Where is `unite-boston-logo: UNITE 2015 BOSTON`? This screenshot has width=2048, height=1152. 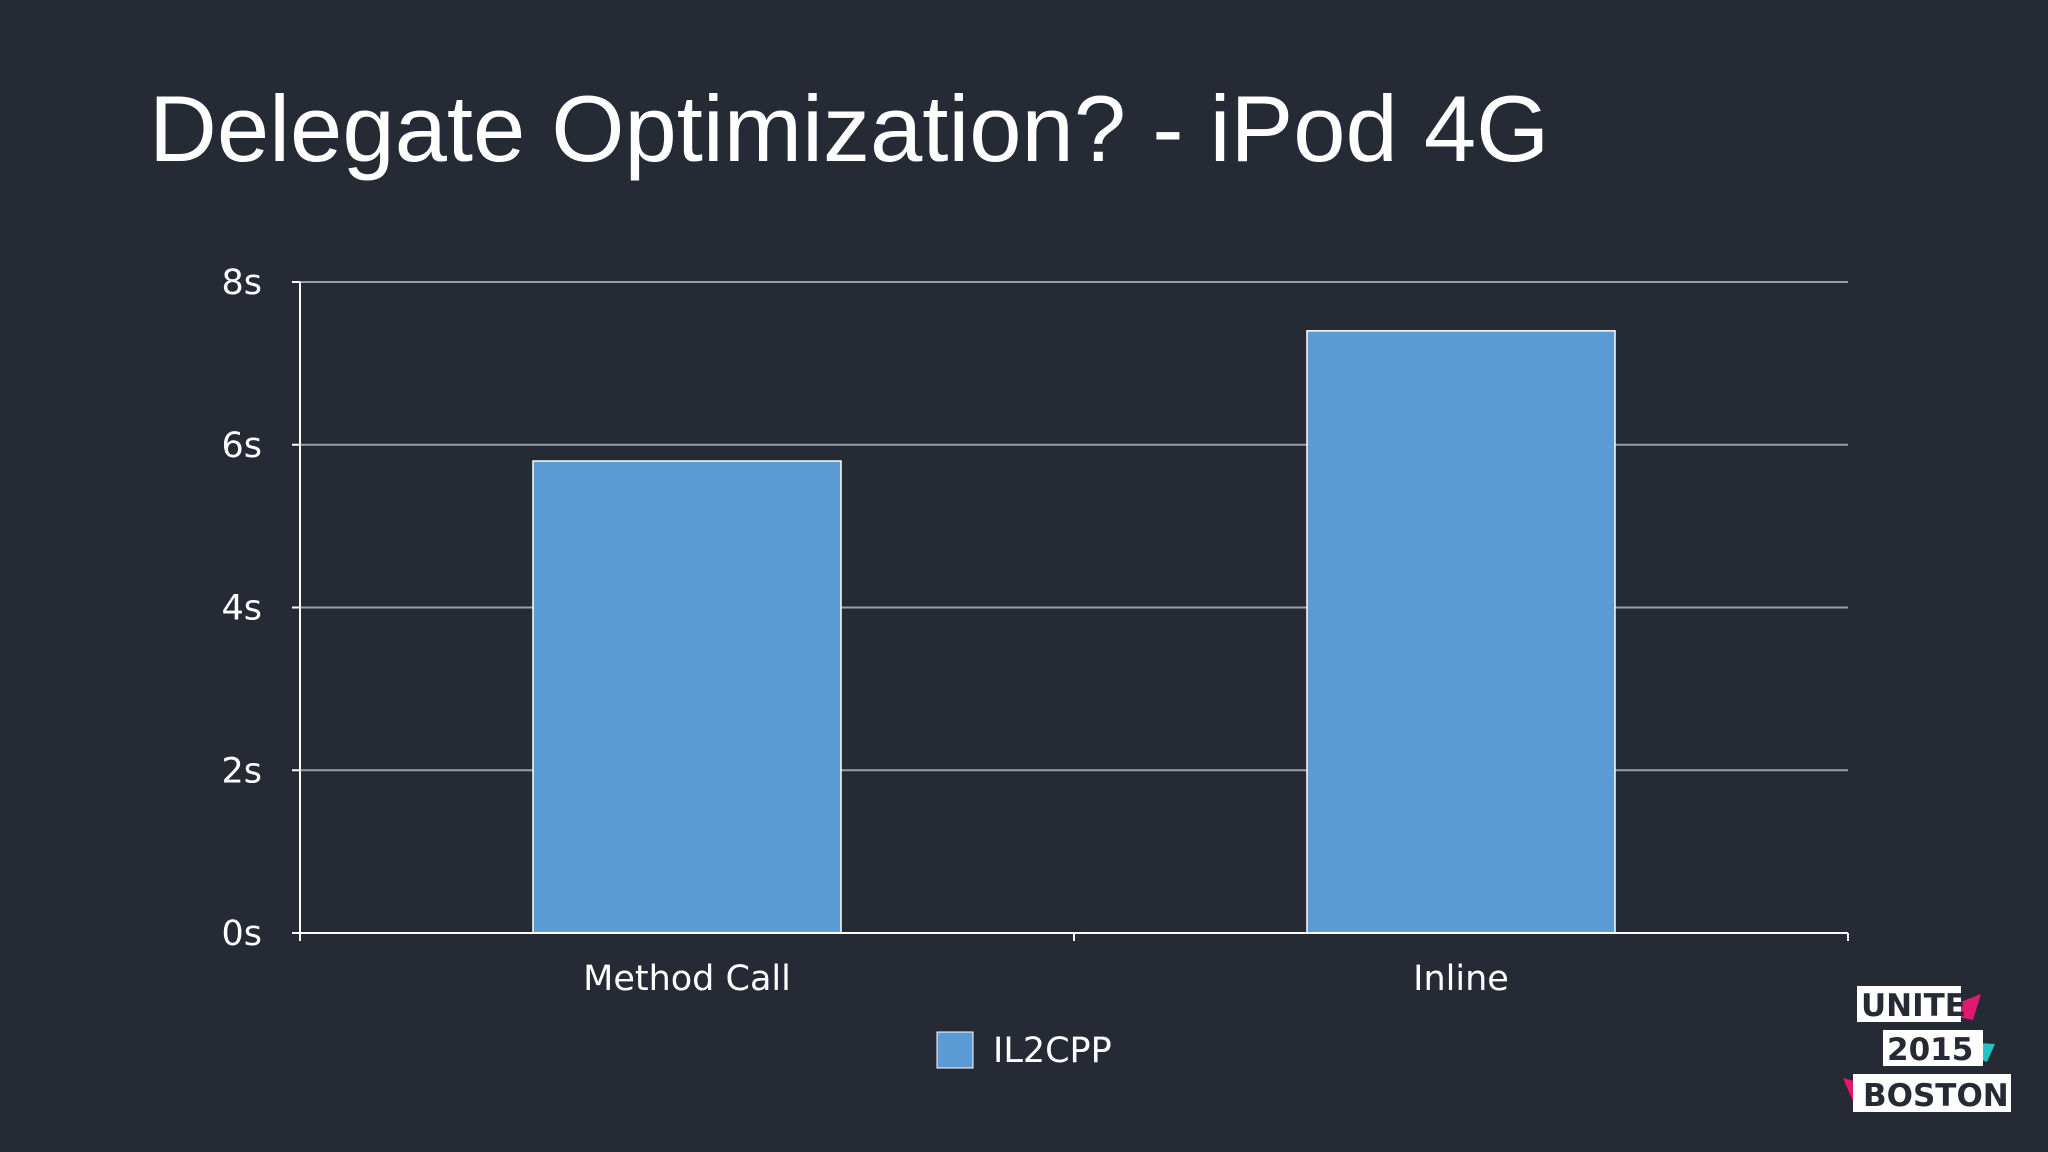 unite-boston-logo: UNITE 2015 BOSTON is located at coordinates (1927, 1050).